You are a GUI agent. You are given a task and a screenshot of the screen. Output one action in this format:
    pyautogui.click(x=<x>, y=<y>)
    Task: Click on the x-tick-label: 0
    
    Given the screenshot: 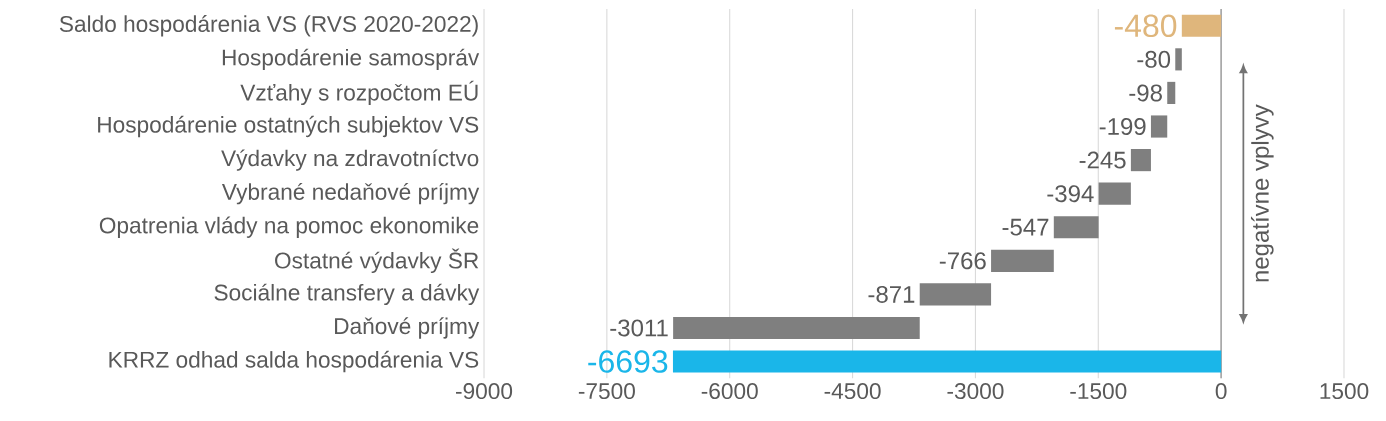 What is the action you would take?
    pyautogui.click(x=1221, y=391)
    